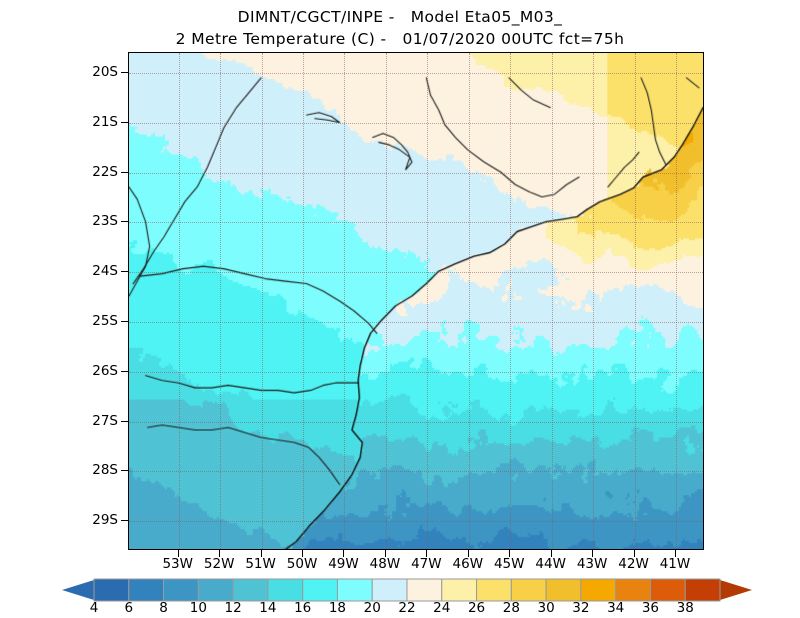 This screenshot has height=618, width=800. What do you see at coordinates (468, 564) in the screenshot?
I see `longitude-tick-label: 46W` at bounding box center [468, 564].